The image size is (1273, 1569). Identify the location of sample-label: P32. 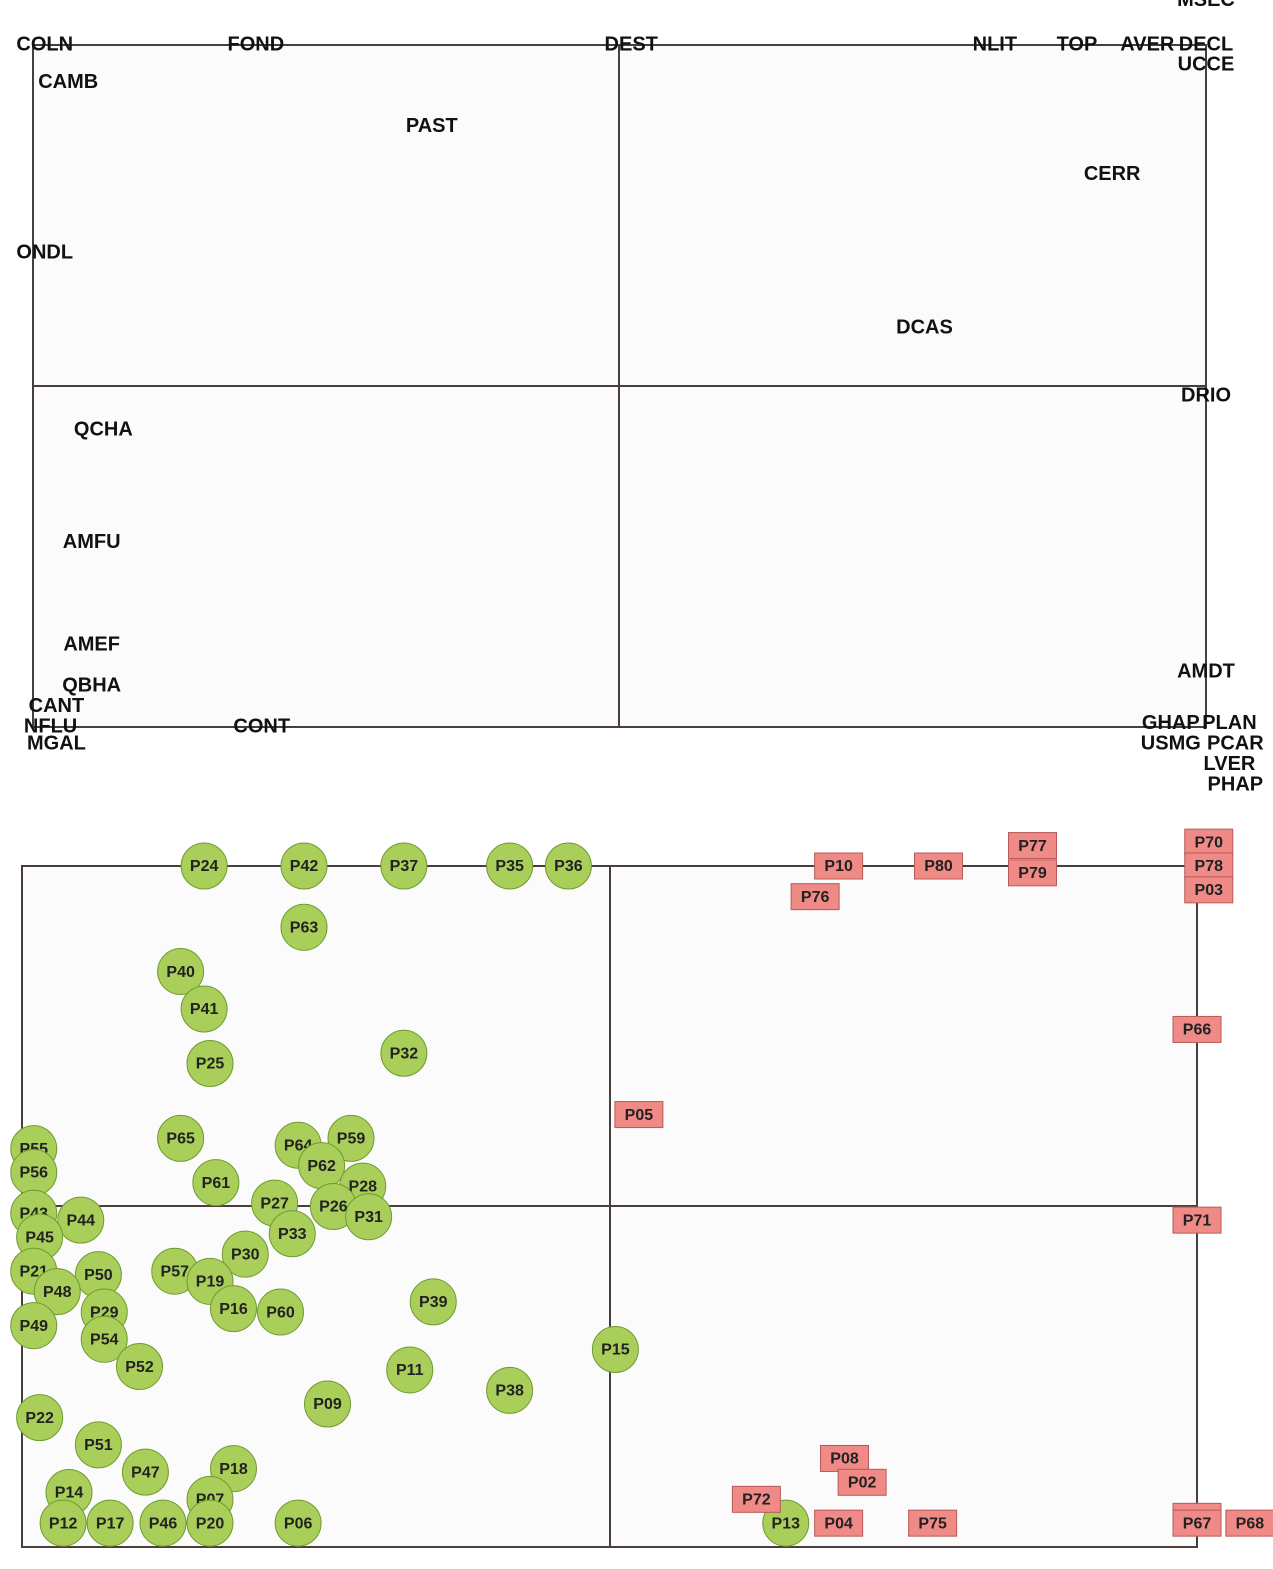
(404, 1053).